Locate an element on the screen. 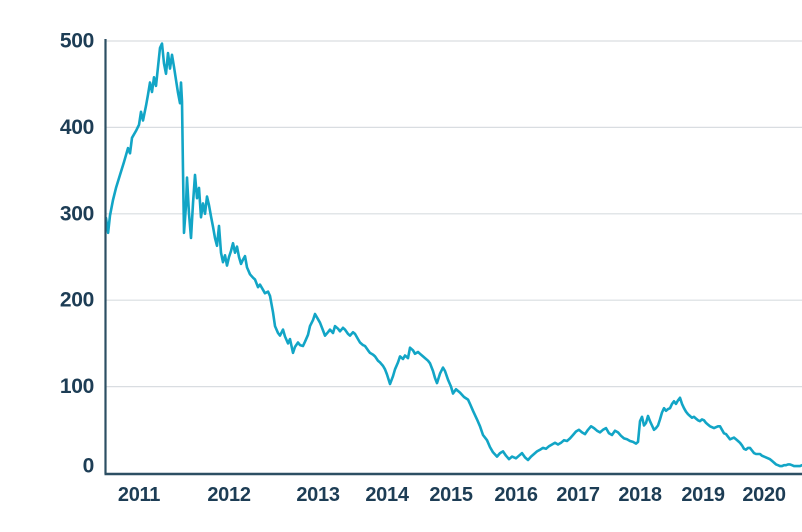  x-tick-label-2017: 2017 is located at coordinates (577, 495).